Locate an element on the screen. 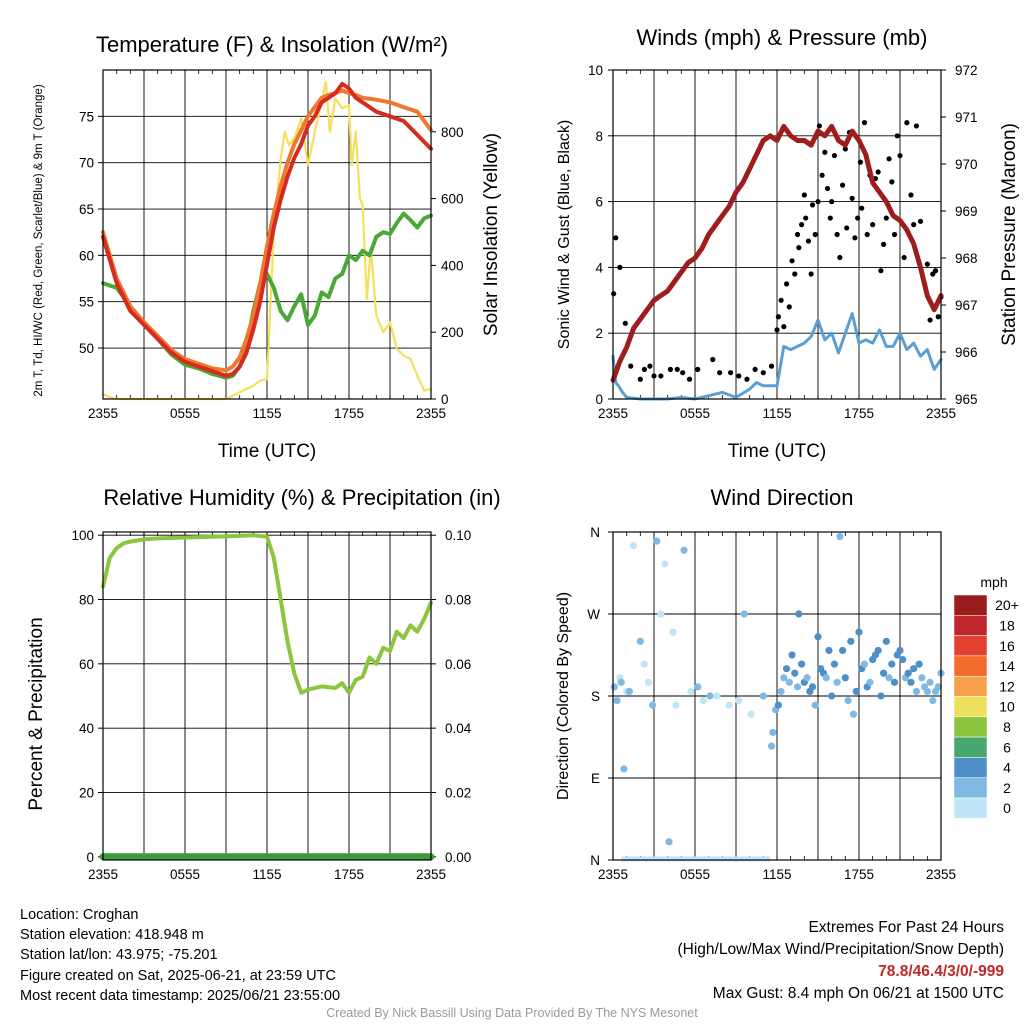  extremes-values: 78.8/46.4/3/0/-999 is located at coordinates (941, 971).